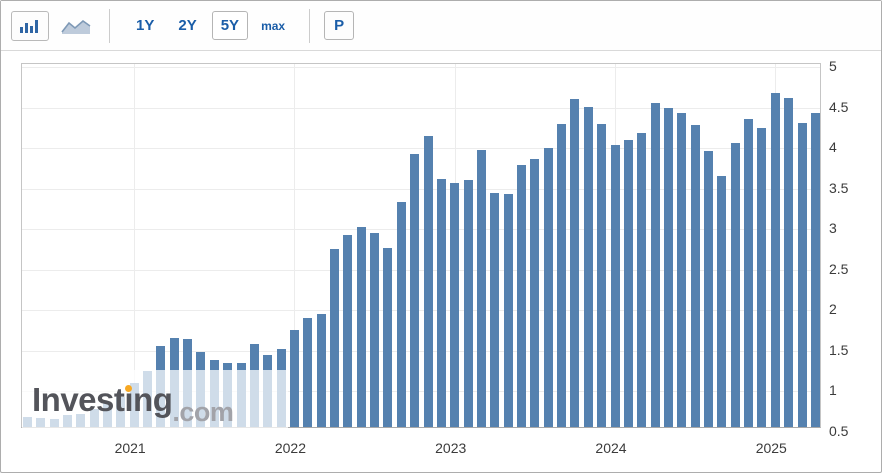 The image size is (882, 473). What do you see at coordinates (562, 275) in the screenshot?
I see `bar-sep-2023` at bounding box center [562, 275].